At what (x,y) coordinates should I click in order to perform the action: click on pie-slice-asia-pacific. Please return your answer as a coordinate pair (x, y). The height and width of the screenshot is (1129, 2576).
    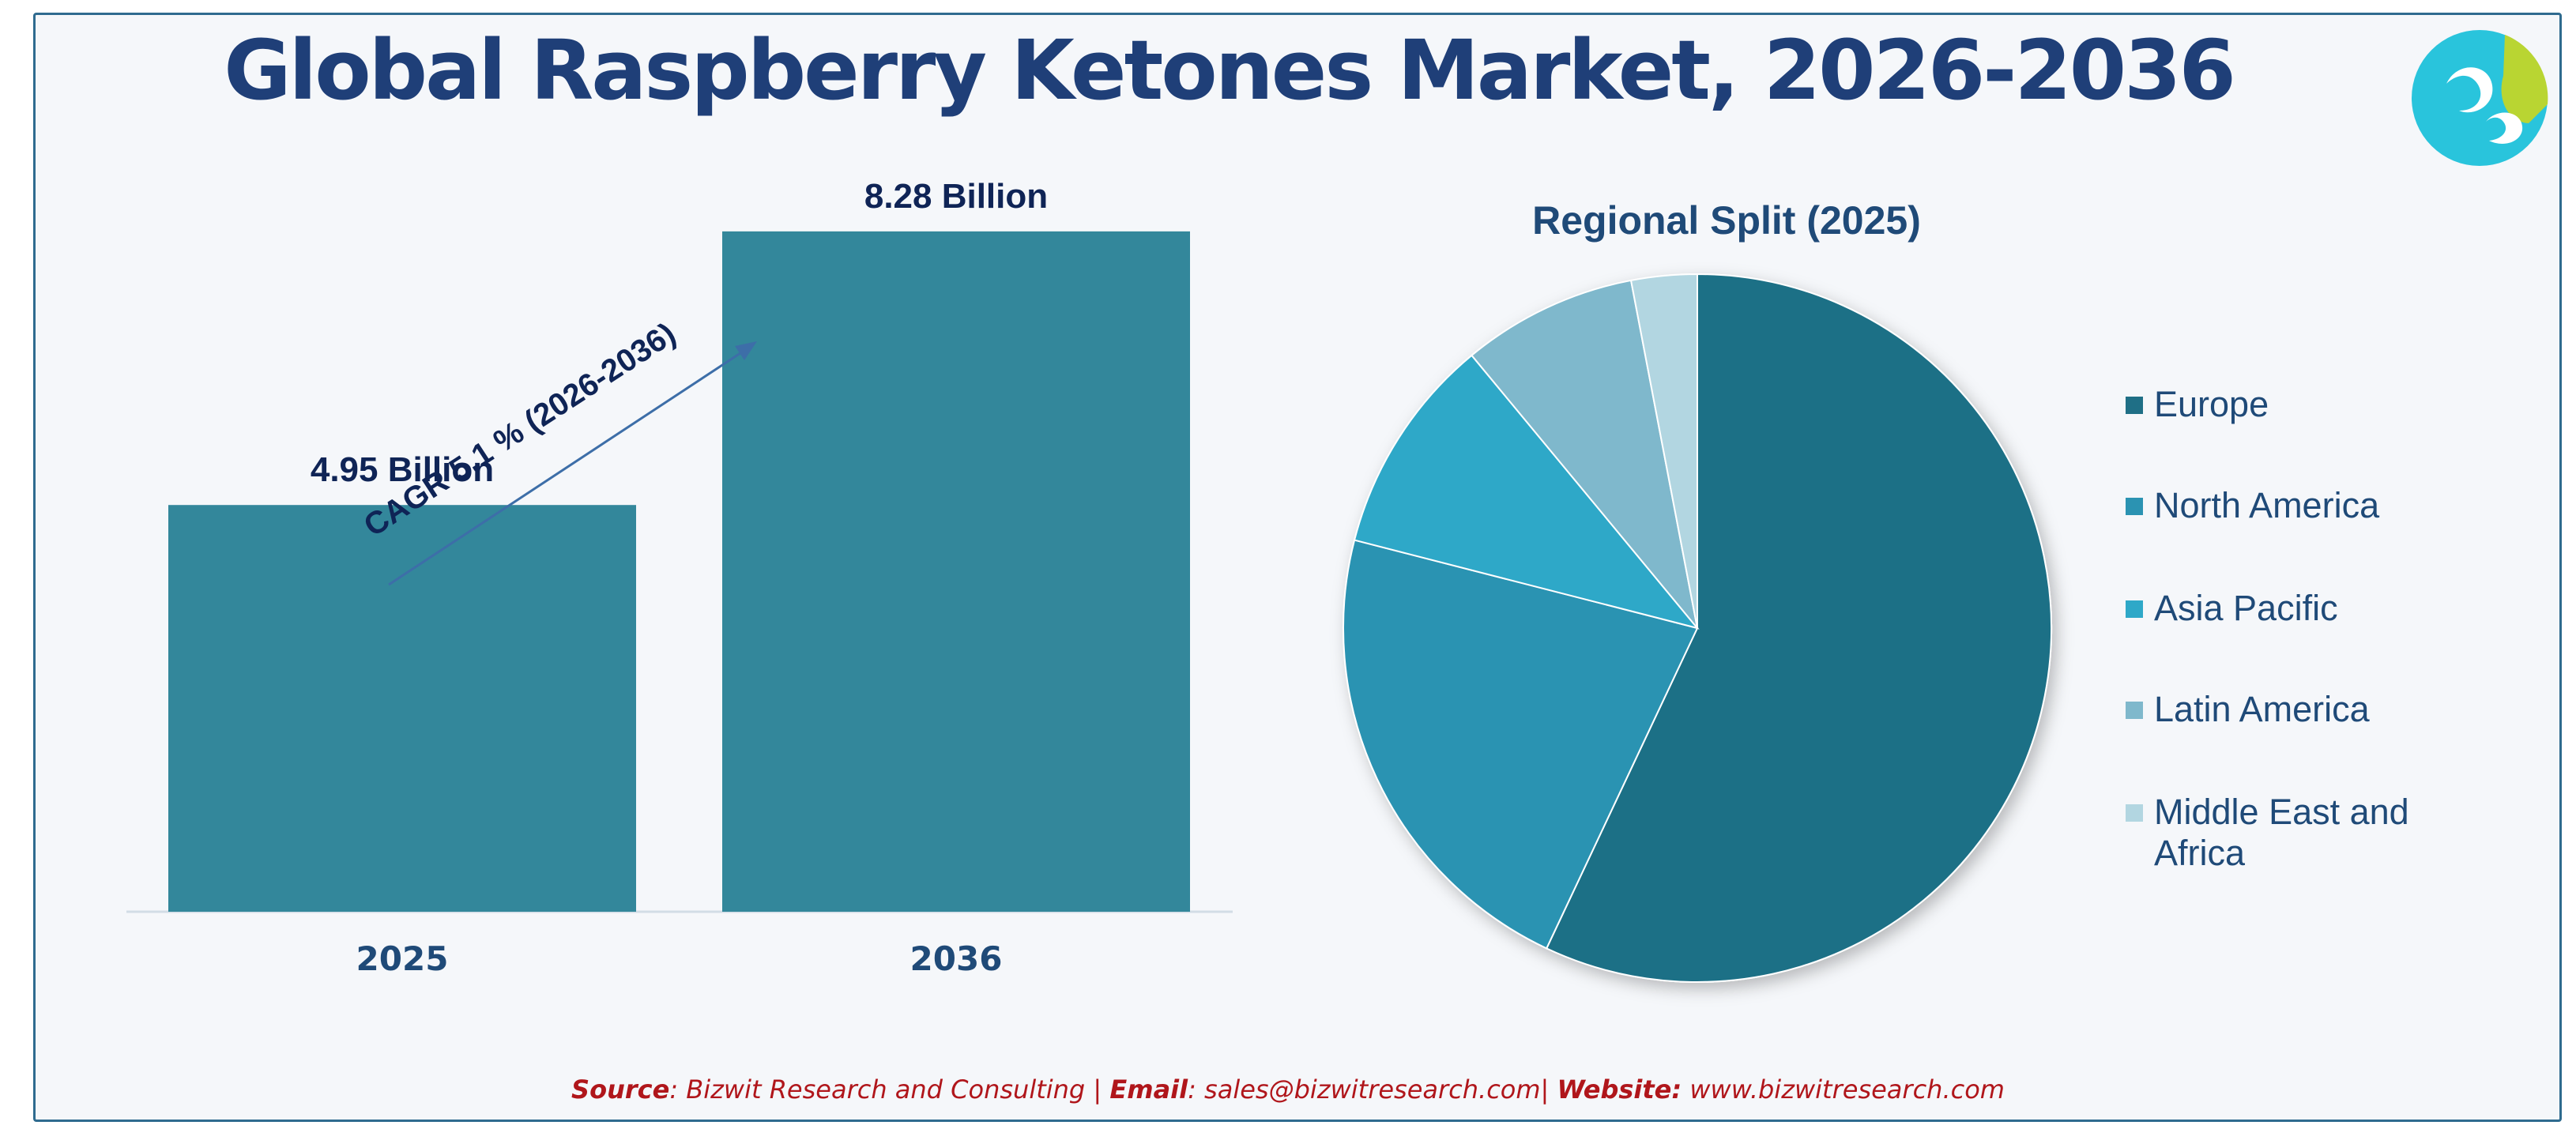
    Looking at the image, I should click on (1526, 492).